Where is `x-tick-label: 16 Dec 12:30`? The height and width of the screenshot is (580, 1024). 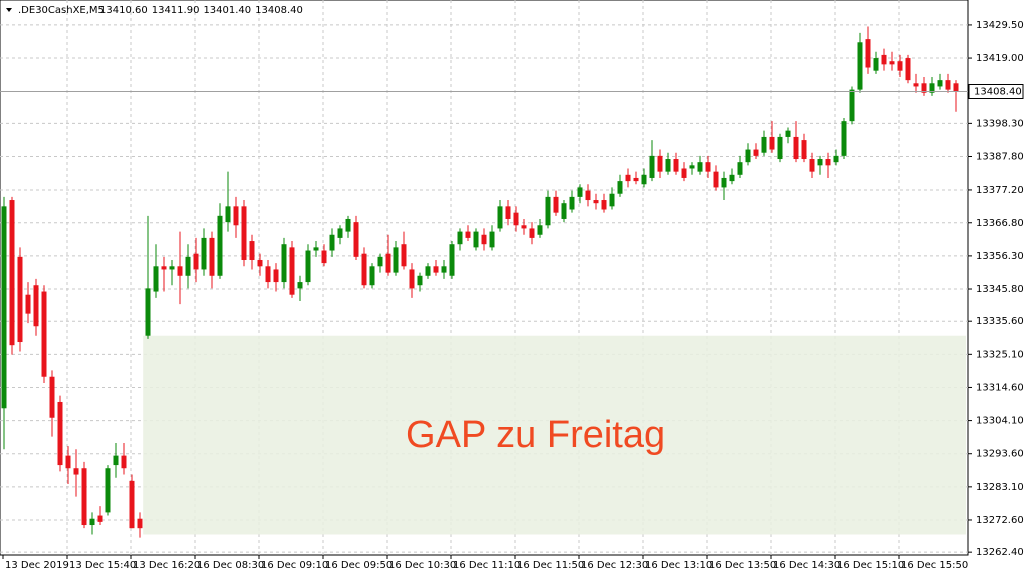
x-tick-label: 16 Dec 12:30 is located at coordinates (614, 565).